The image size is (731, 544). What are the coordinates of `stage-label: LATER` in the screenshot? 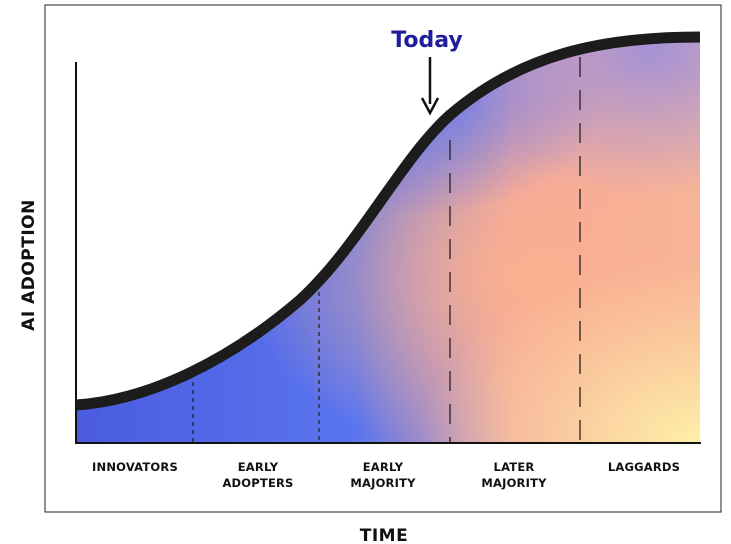 It's located at (514, 467).